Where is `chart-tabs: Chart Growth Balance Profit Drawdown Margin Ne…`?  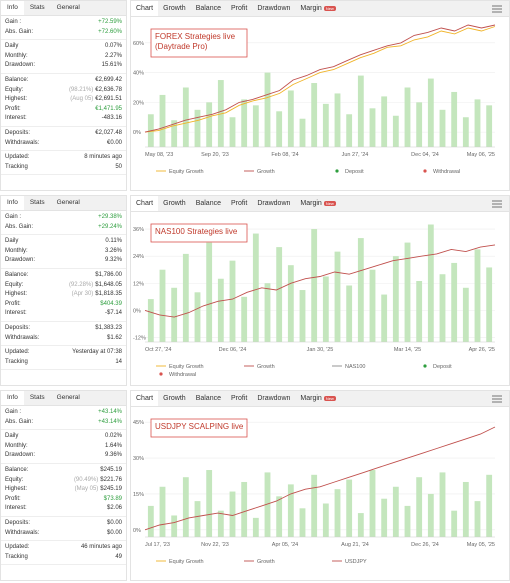
chart-tabs: Chart Growth Balance Profit Drawdown Margin Ne… is located at coordinates (320, 204).